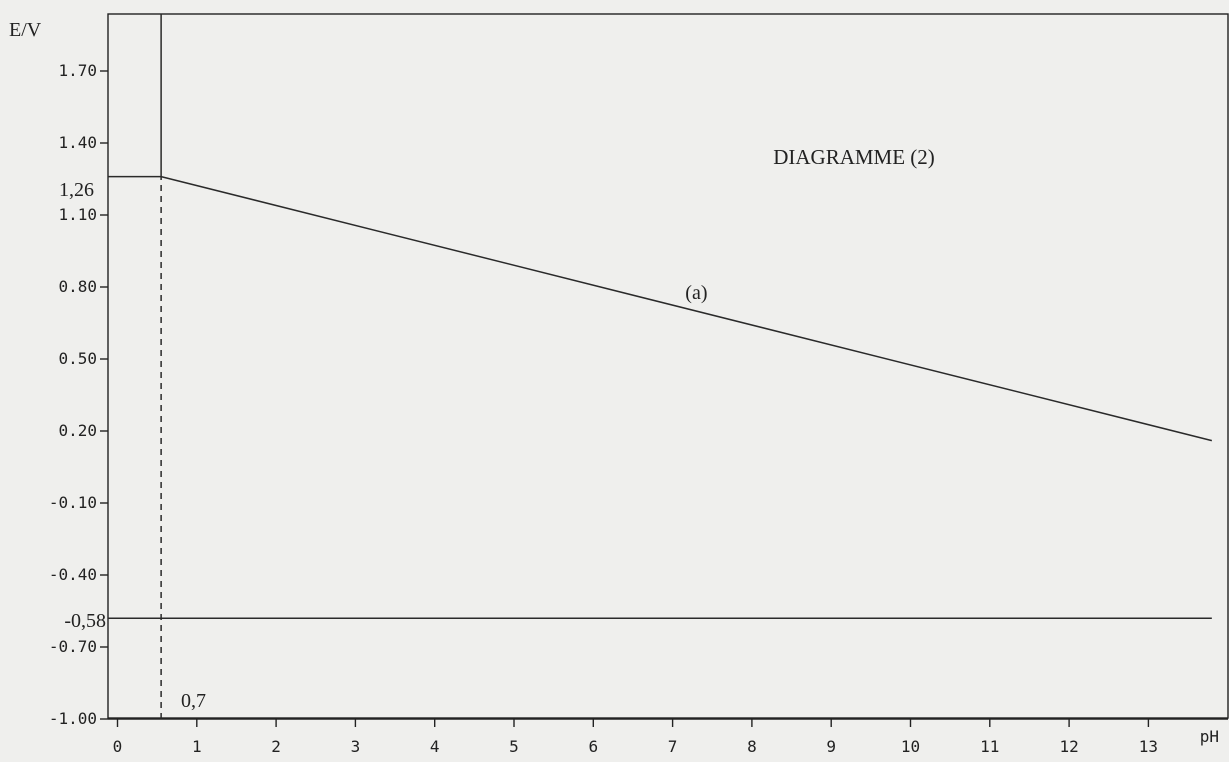  What do you see at coordinates (854, 157) in the screenshot?
I see `chart-title: DIAGRAMME (2)` at bounding box center [854, 157].